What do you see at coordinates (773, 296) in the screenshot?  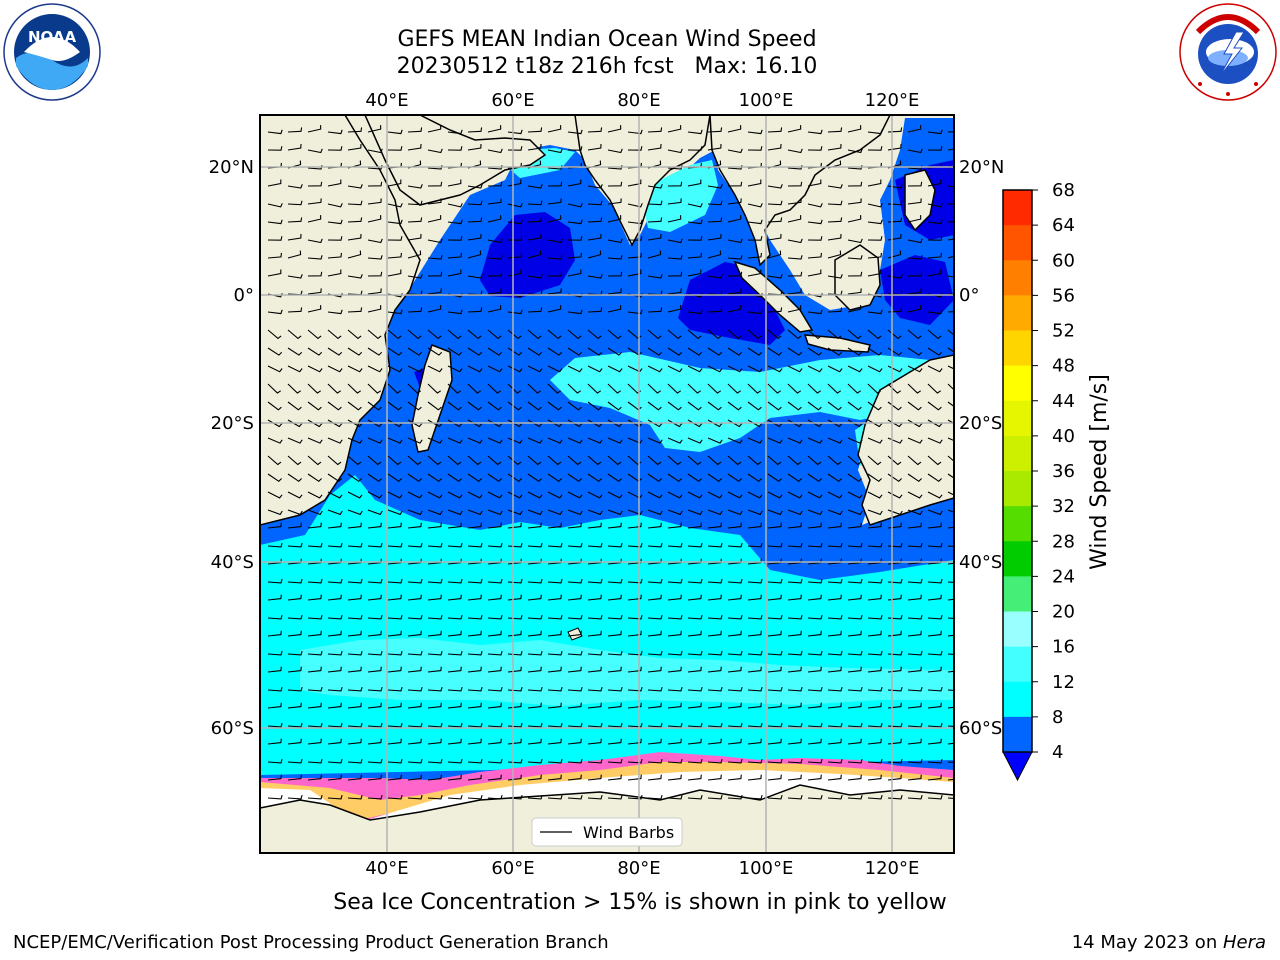 I see `sumatra` at bounding box center [773, 296].